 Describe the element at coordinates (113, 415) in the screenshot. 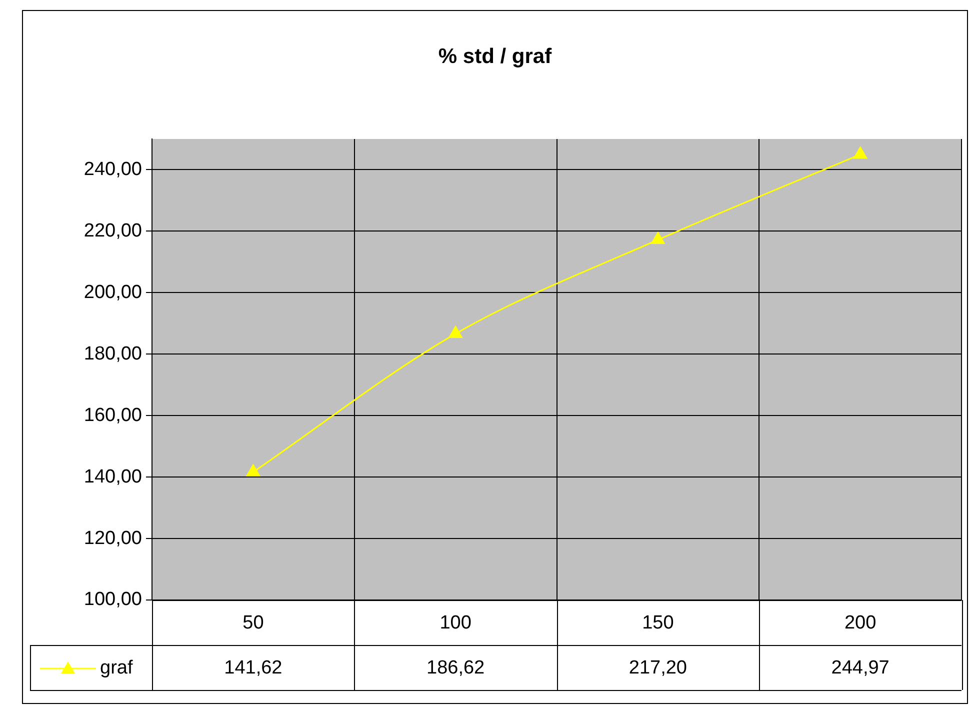

I see `y-tick-label: 160,00` at that location.